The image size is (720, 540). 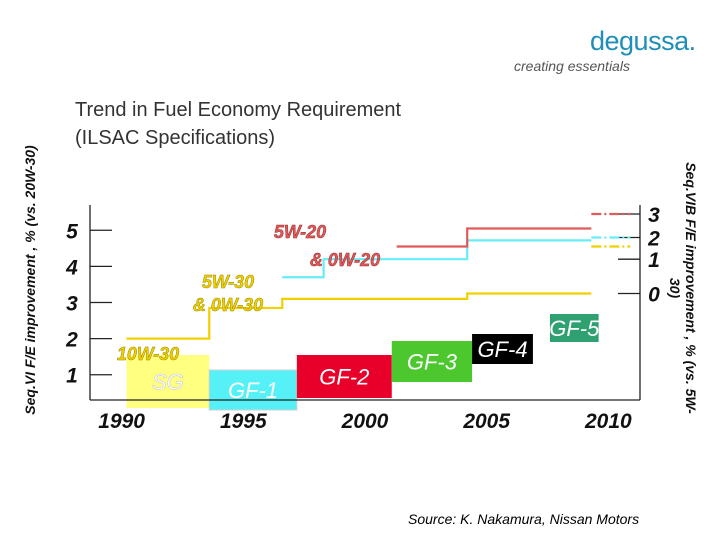 I want to click on brand-logo: degussa., so click(x=643, y=41).